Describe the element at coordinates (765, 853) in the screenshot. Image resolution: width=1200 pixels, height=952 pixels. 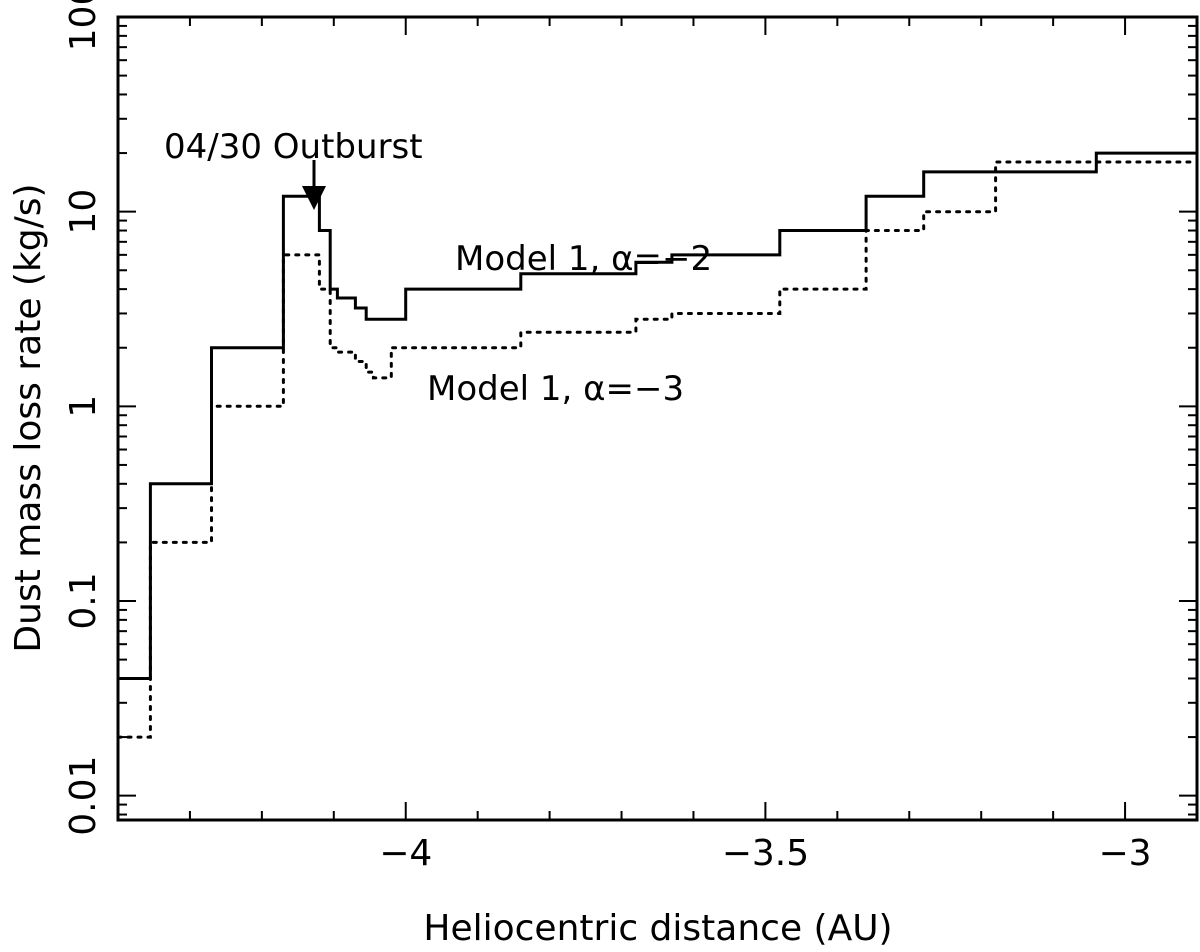
I see `x-tick-label: −3.5` at that location.